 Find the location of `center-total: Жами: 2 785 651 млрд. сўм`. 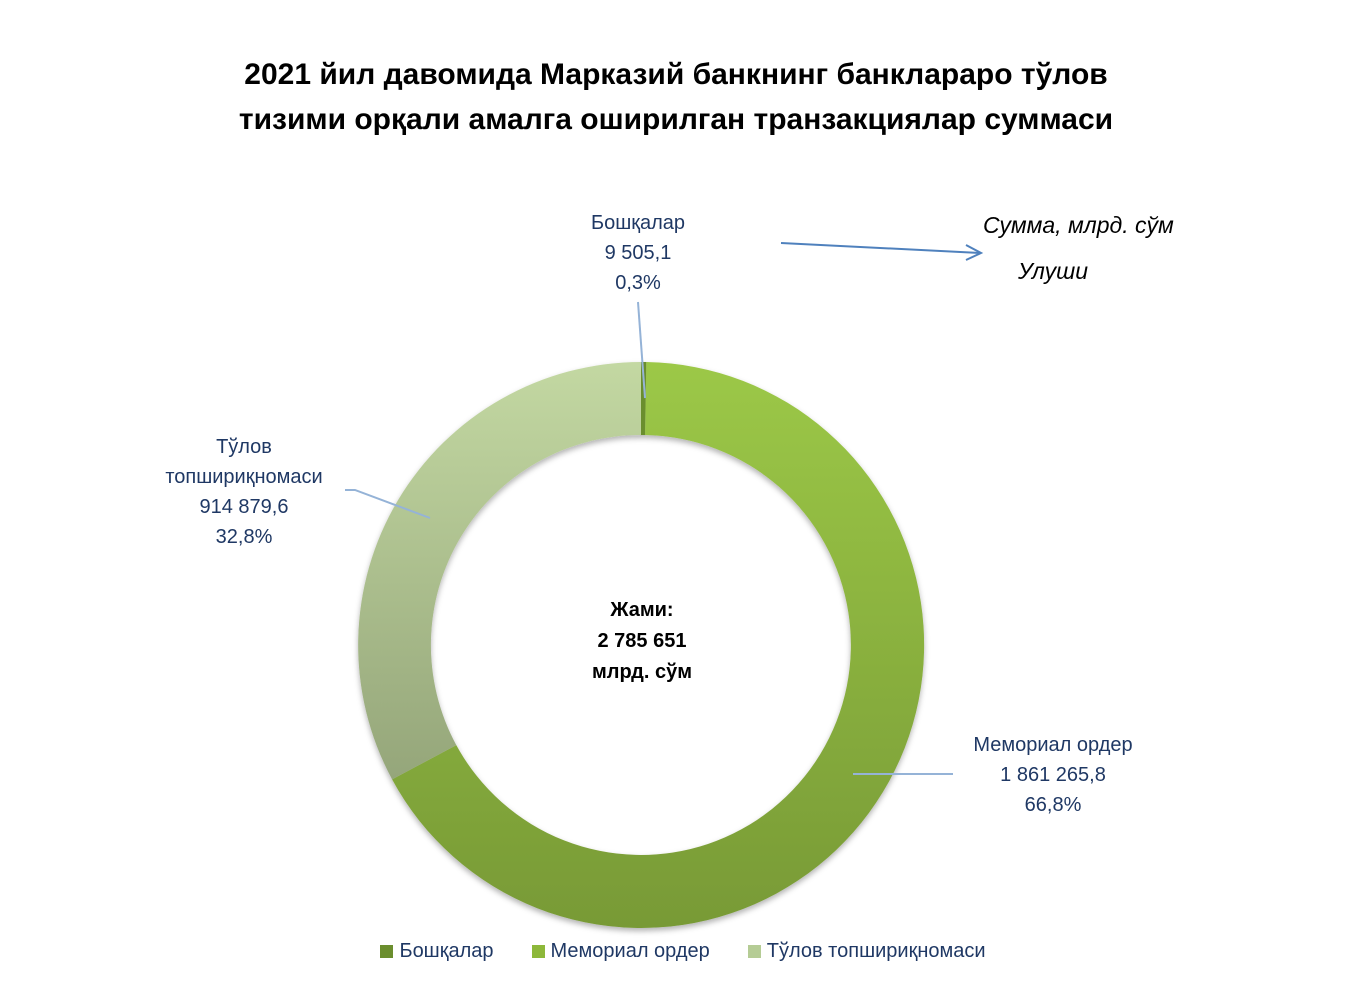

center-total: Жами: 2 785 651 млрд. сўм is located at coordinates (642, 641).